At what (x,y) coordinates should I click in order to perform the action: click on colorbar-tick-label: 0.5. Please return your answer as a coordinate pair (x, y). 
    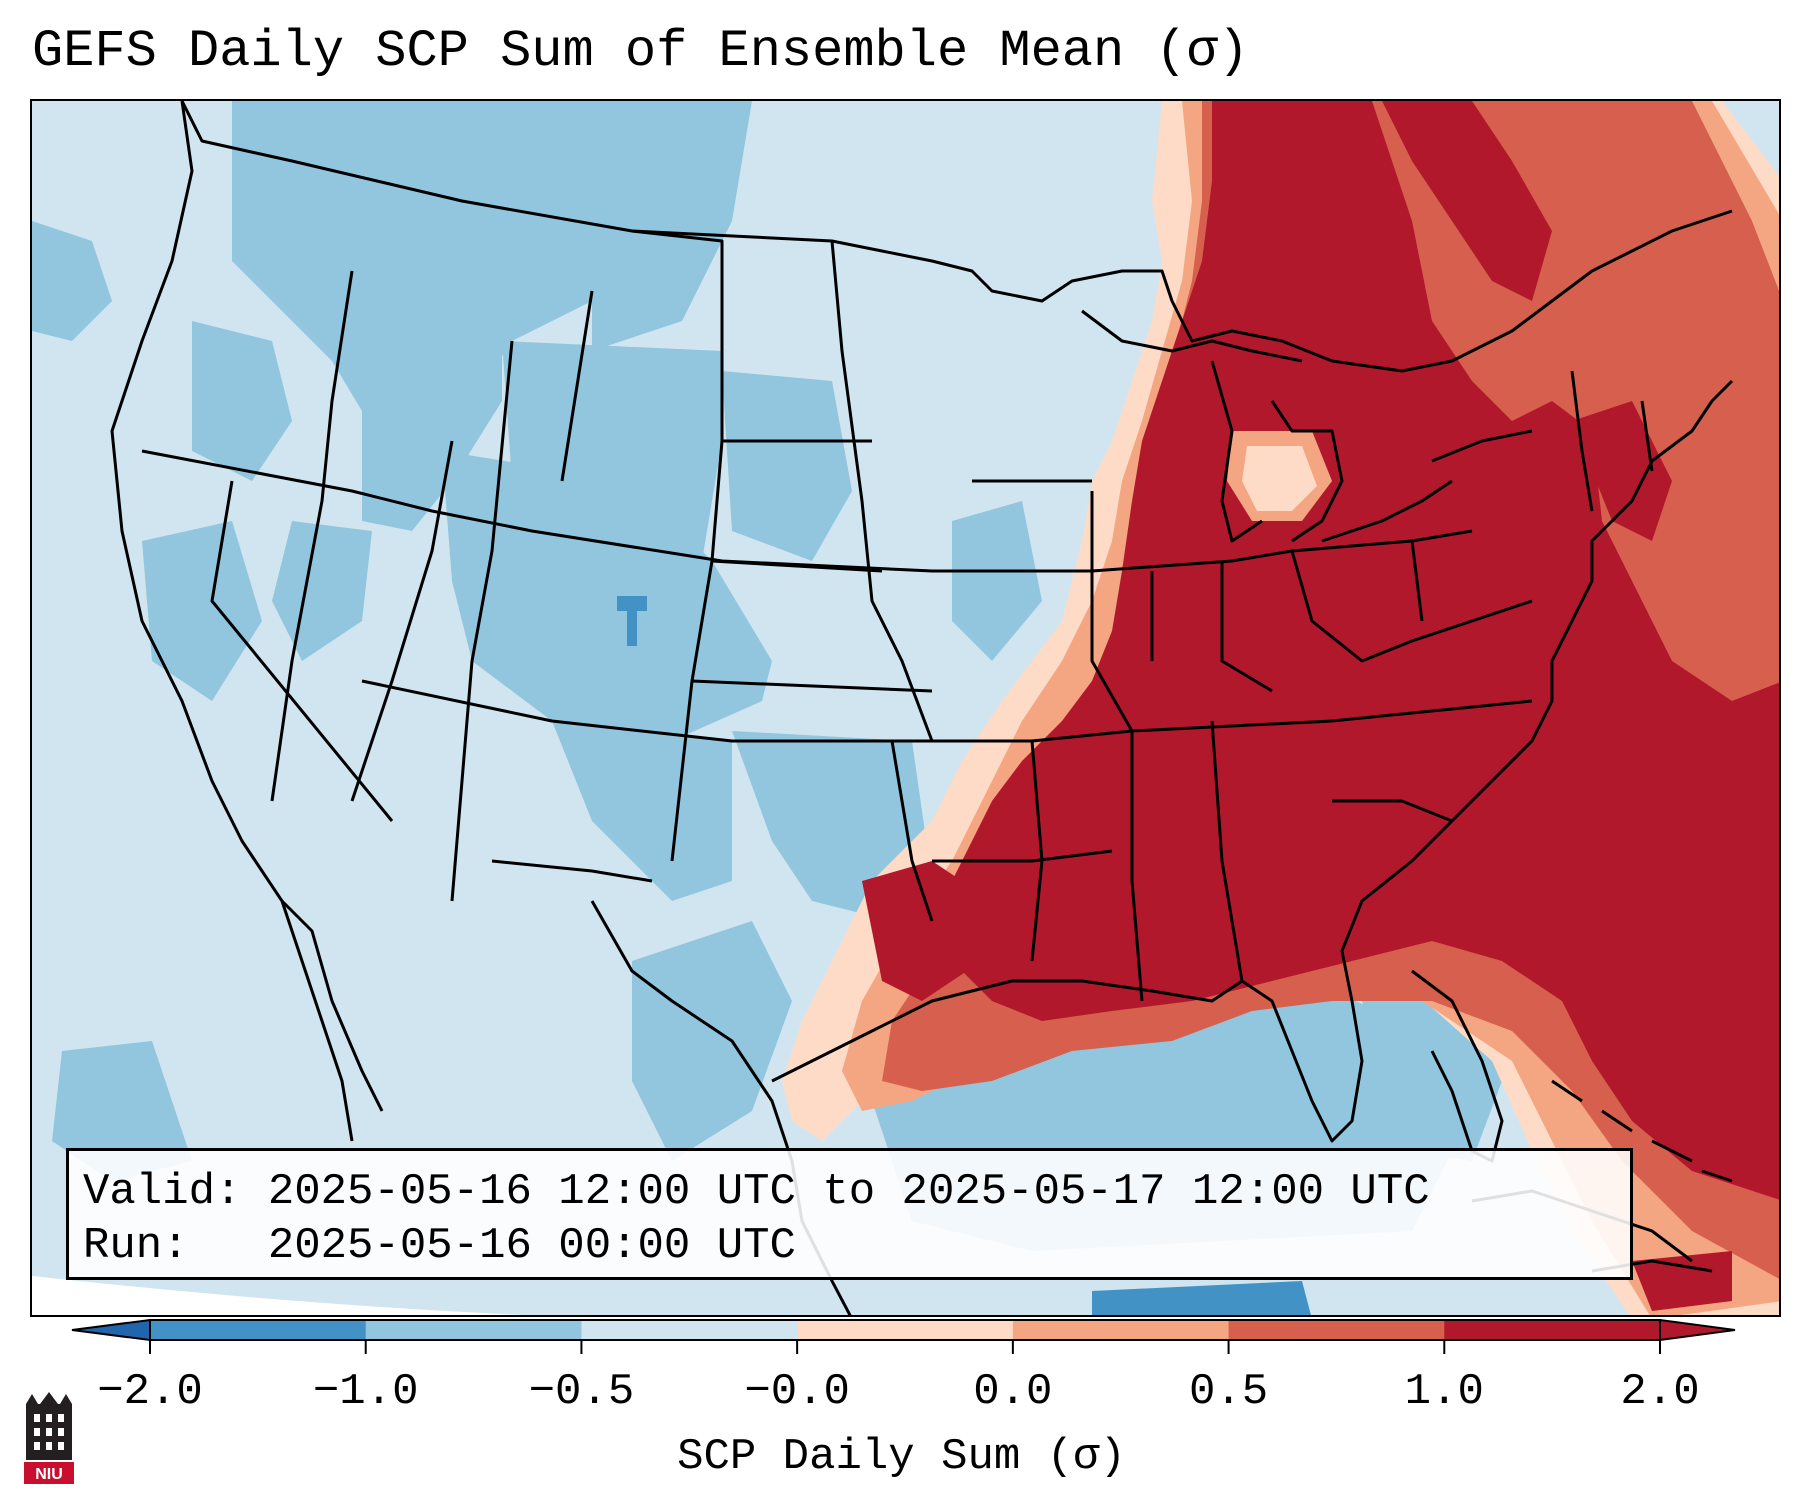
    Looking at the image, I should click on (1228, 1392).